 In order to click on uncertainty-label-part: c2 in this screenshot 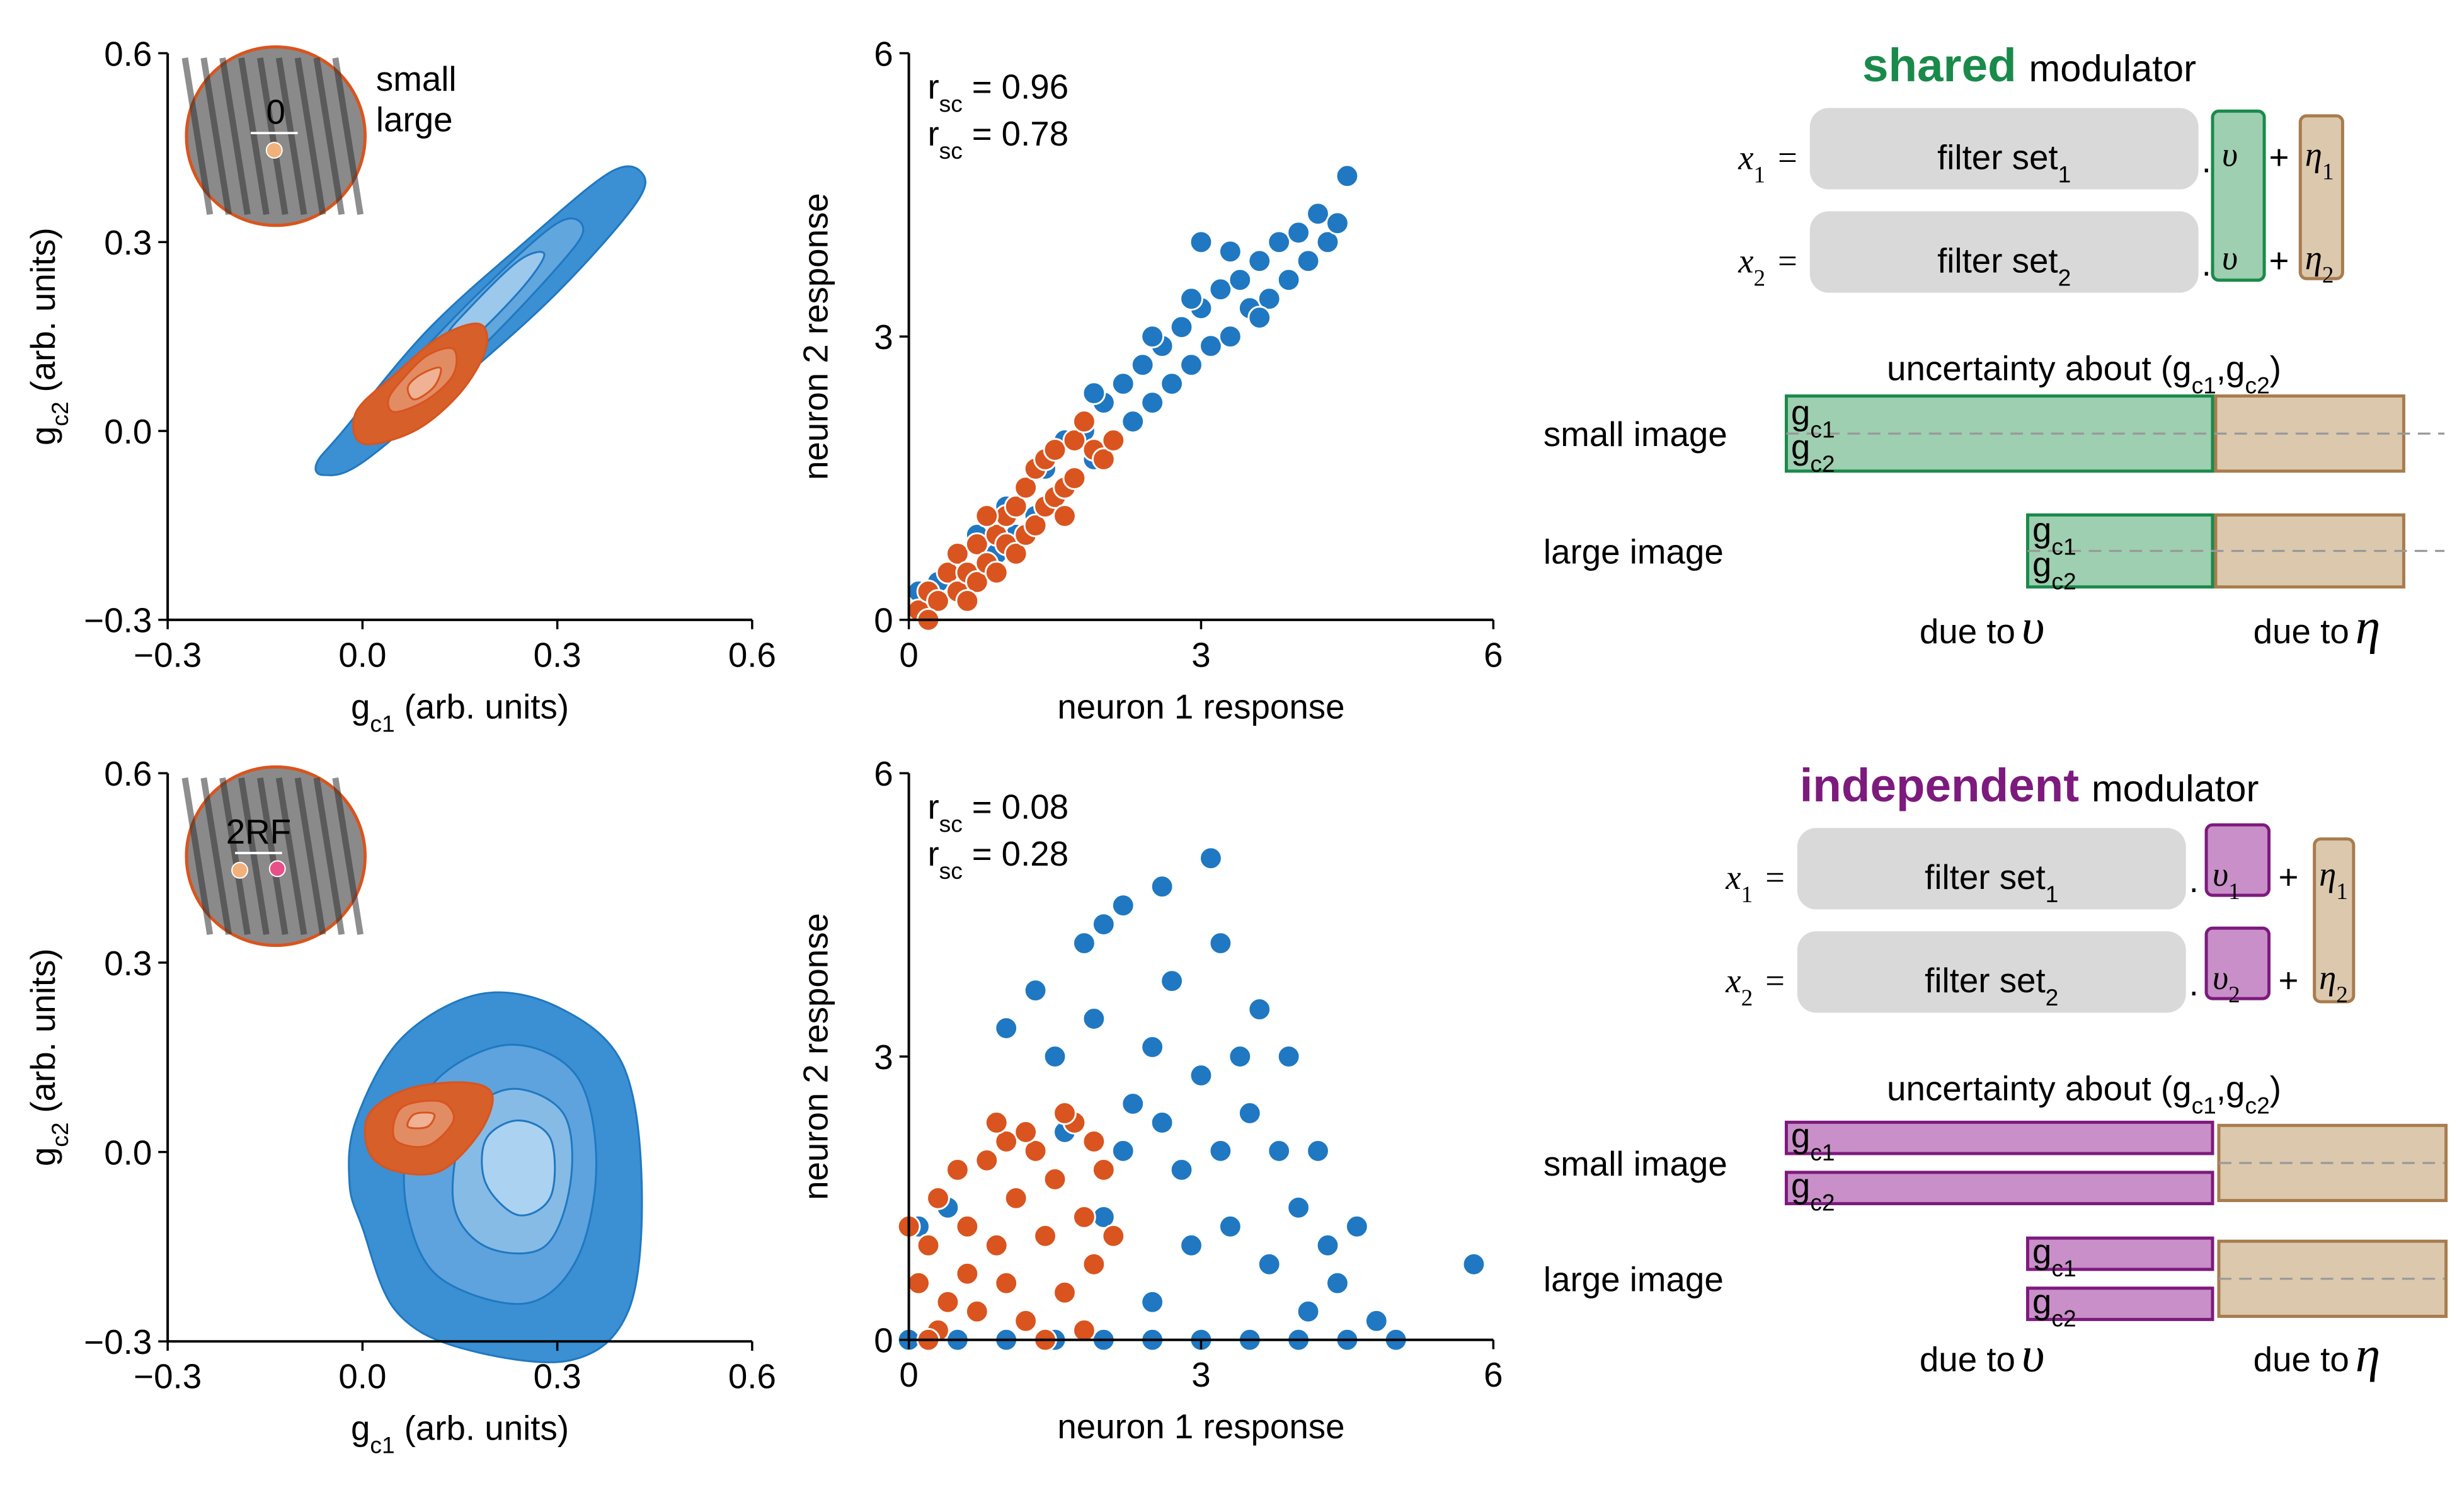, I will do `click(2257, 1105)`.